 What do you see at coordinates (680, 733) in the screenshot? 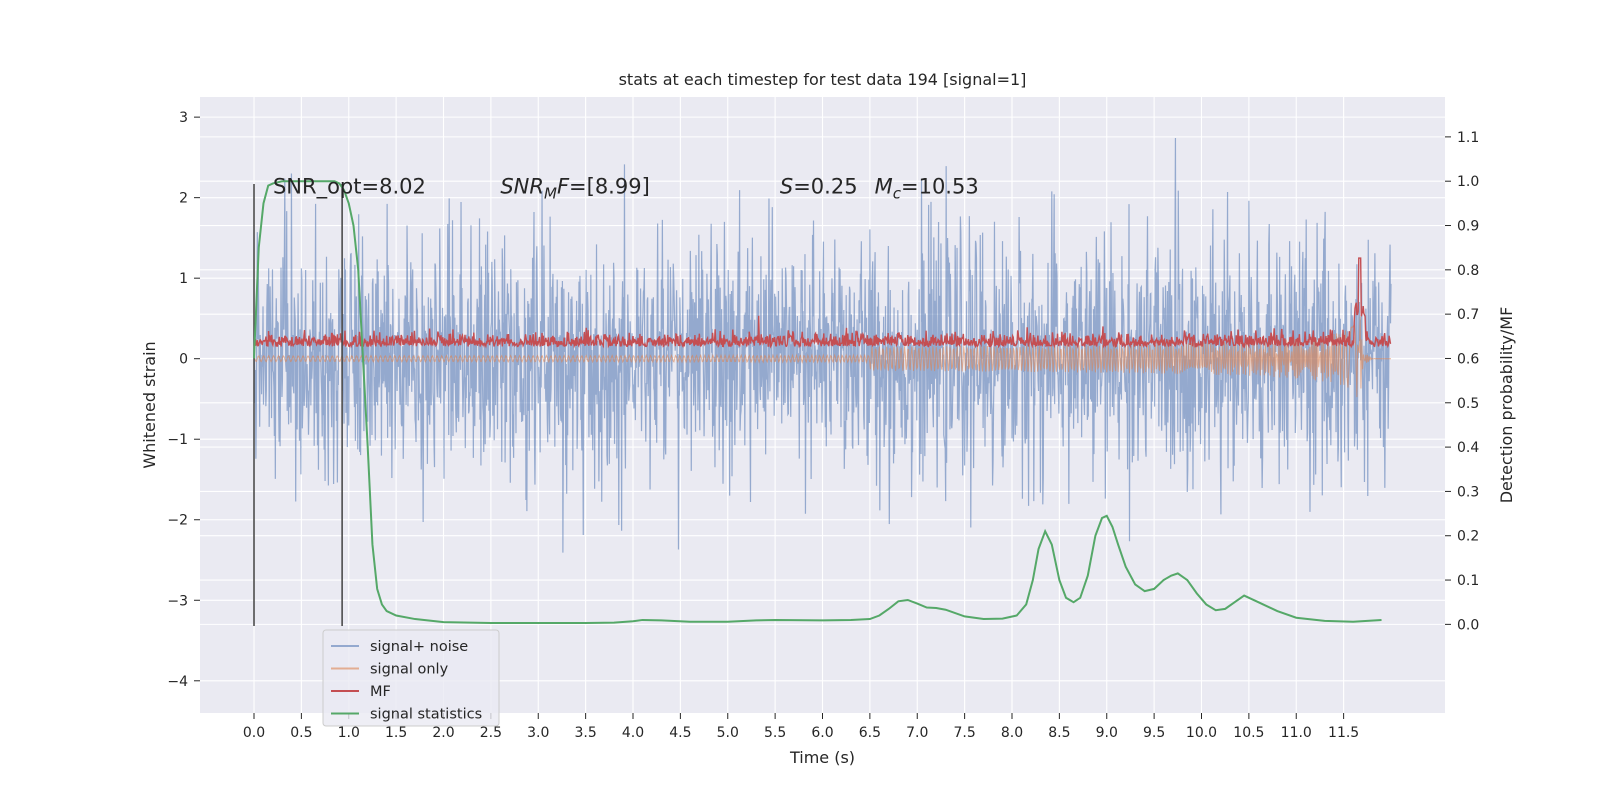
I see `x-tick-label: 4.5` at bounding box center [680, 733].